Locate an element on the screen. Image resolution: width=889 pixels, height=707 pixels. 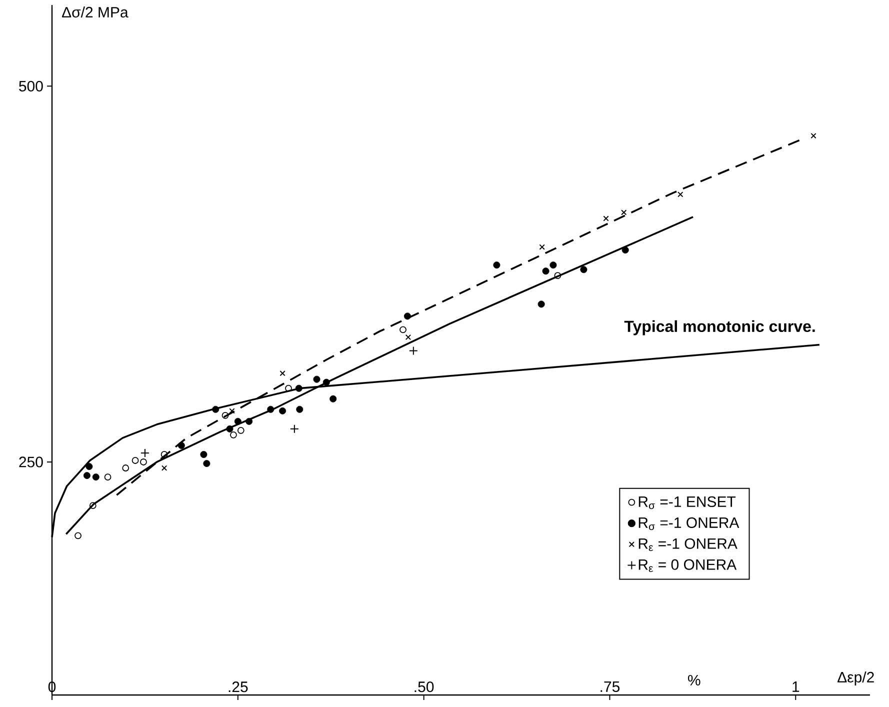
x-axis-title: Δεp/2 is located at coordinates (856, 678).